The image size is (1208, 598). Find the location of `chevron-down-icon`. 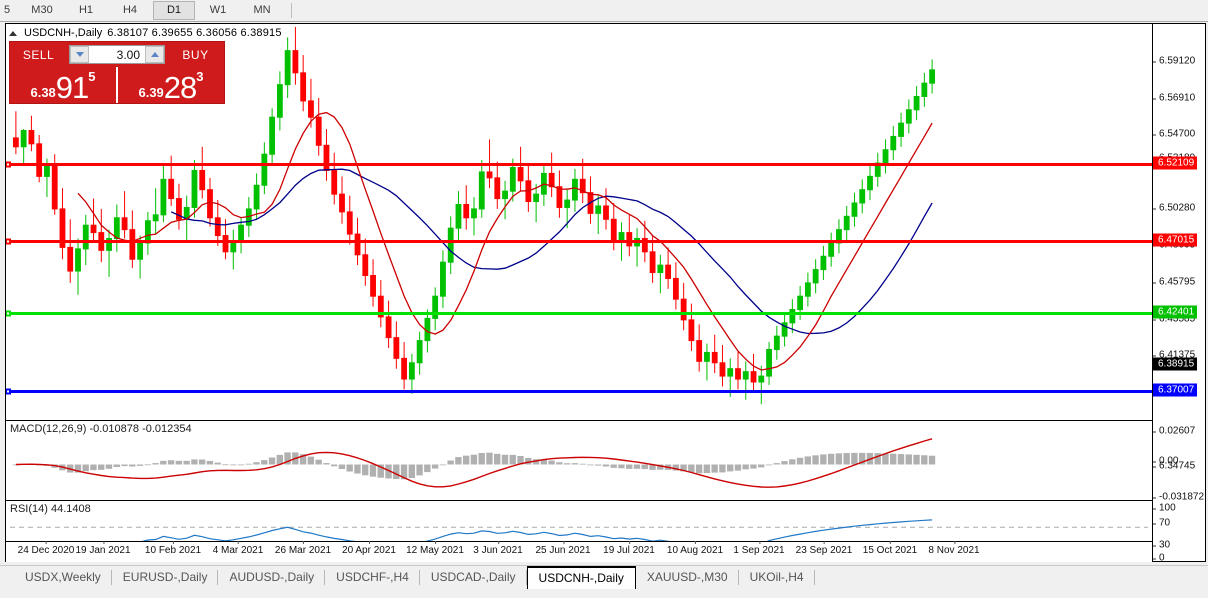

chevron-down-icon is located at coordinates (79, 54).